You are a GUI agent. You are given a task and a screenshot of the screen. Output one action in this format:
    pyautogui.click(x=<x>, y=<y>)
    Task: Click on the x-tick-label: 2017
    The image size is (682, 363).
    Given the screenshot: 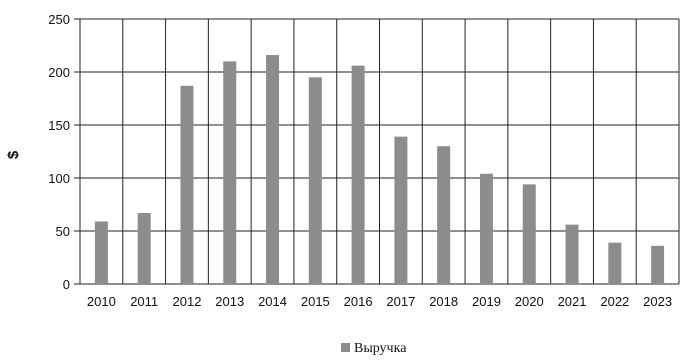 What is the action you would take?
    pyautogui.click(x=400, y=301)
    